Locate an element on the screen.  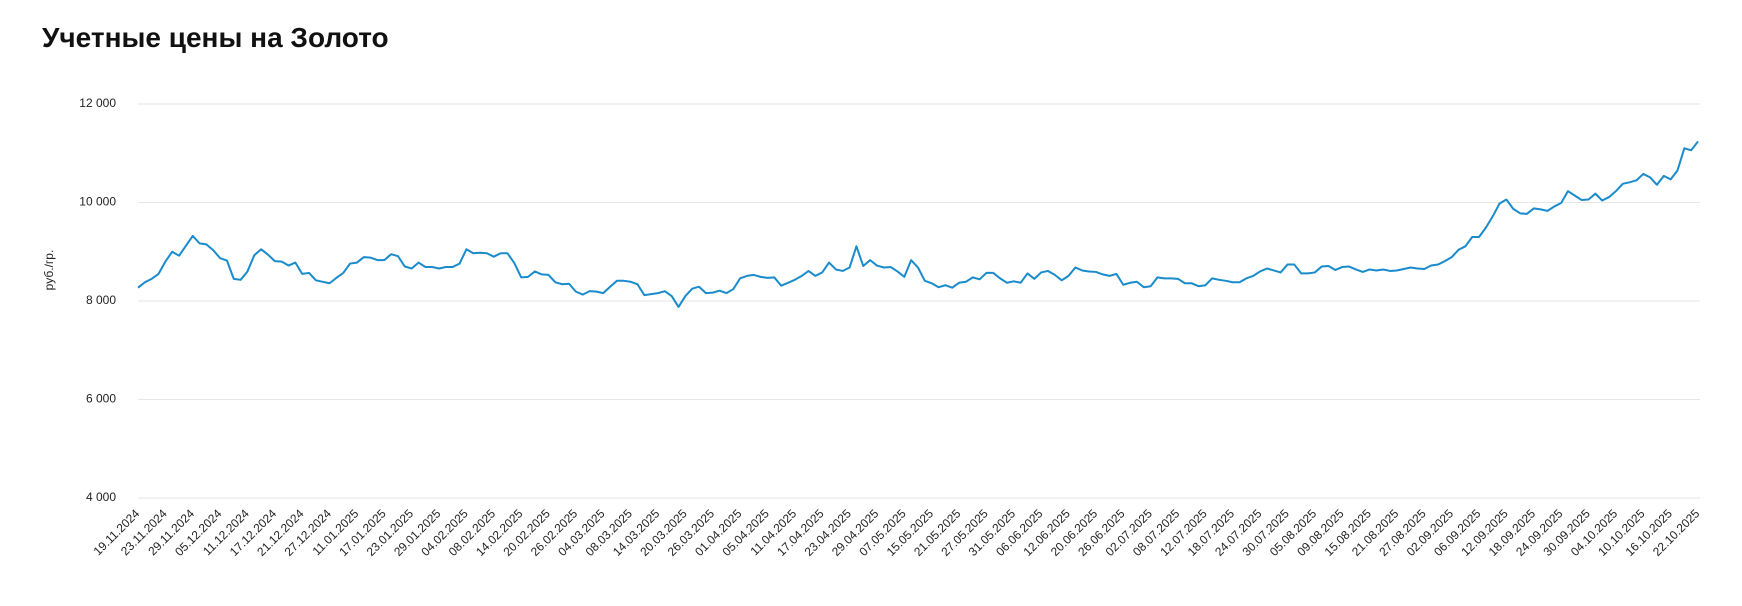
y-tick-label: 4 000 is located at coordinates (101, 497).